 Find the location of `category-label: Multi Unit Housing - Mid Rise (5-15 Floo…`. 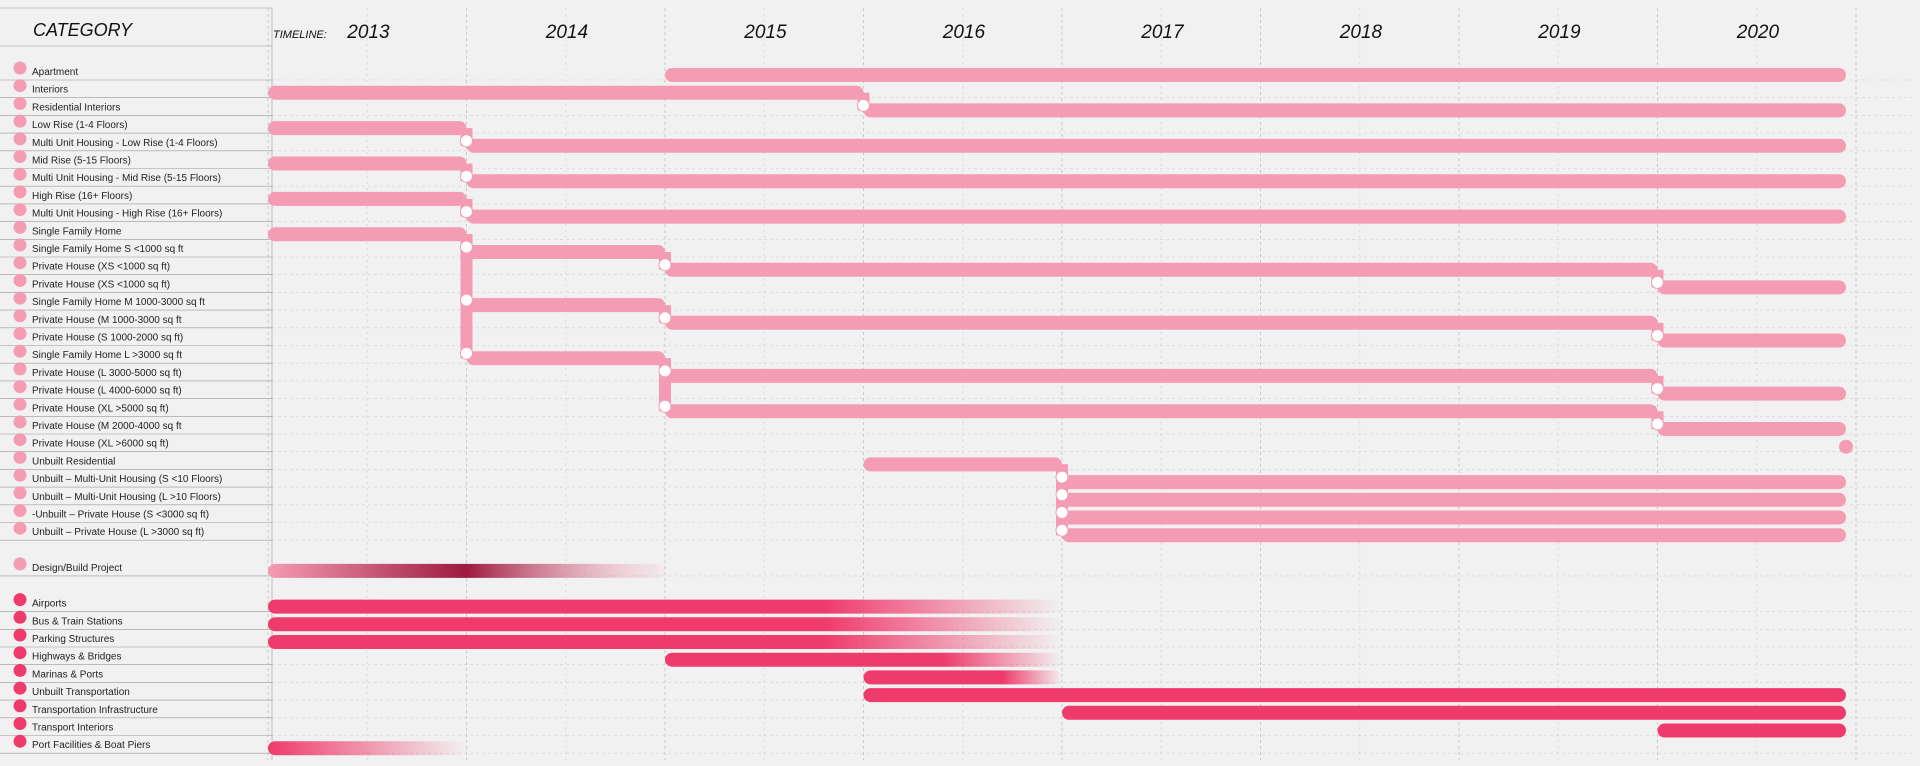

category-label: Multi Unit Housing - Mid Rise (5-15 Floo… is located at coordinates (126, 178).